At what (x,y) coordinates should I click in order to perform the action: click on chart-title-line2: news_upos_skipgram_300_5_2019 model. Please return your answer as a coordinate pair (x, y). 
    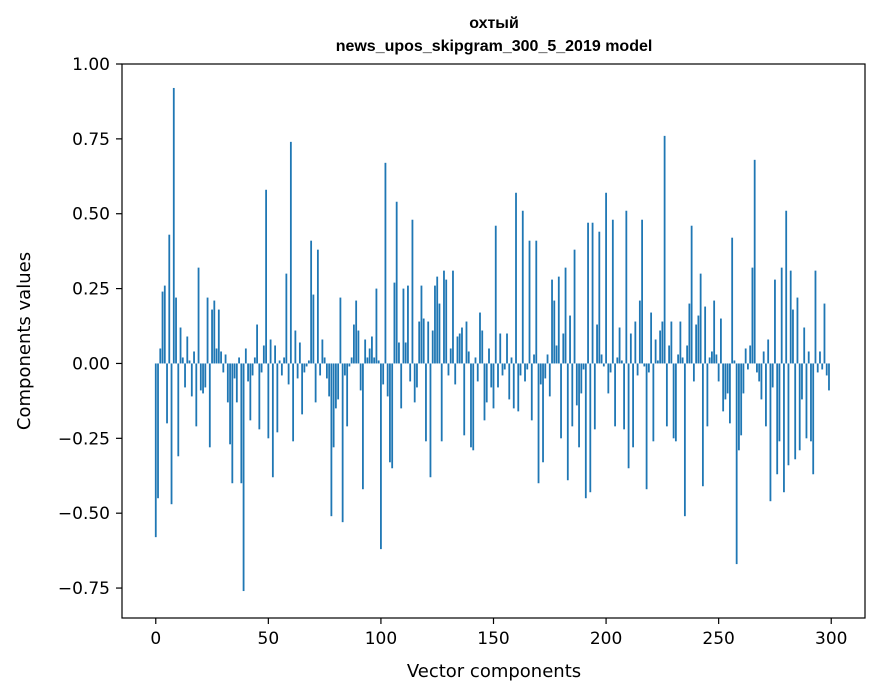
    Looking at the image, I should click on (494, 46).